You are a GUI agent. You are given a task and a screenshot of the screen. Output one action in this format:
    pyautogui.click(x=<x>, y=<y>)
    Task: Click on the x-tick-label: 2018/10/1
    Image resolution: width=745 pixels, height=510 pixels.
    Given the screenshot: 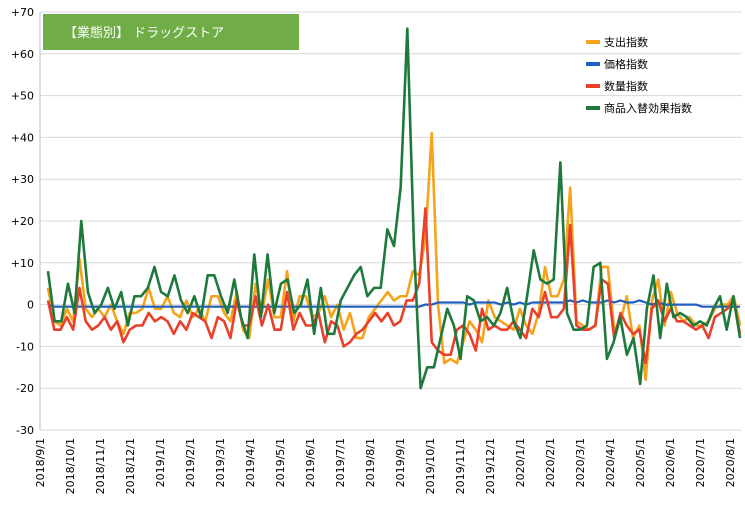 What is the action you would take?
    pyautogui.click(x=70, y=466)
    